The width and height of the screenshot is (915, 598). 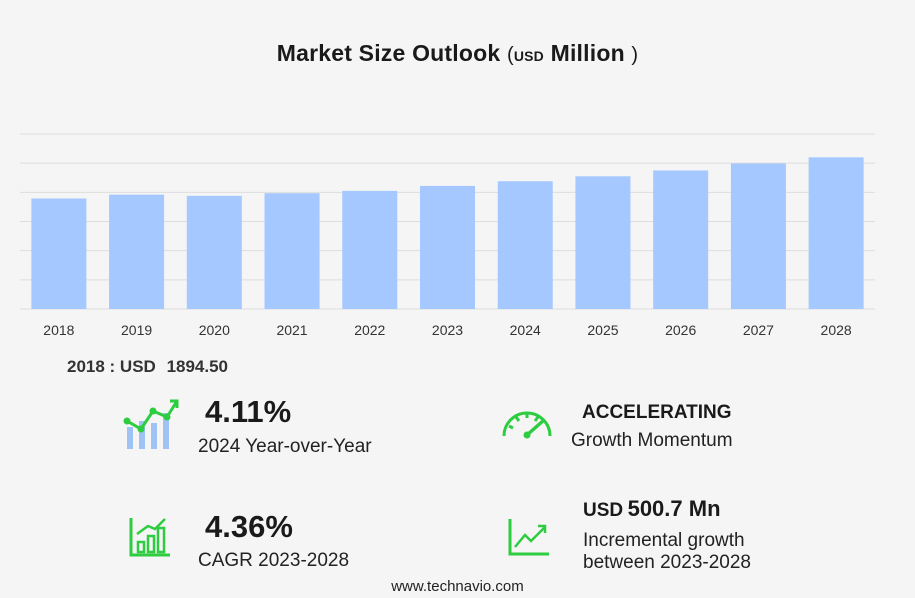 I want to click on title-scale: Million, so click(x=587, y=53).